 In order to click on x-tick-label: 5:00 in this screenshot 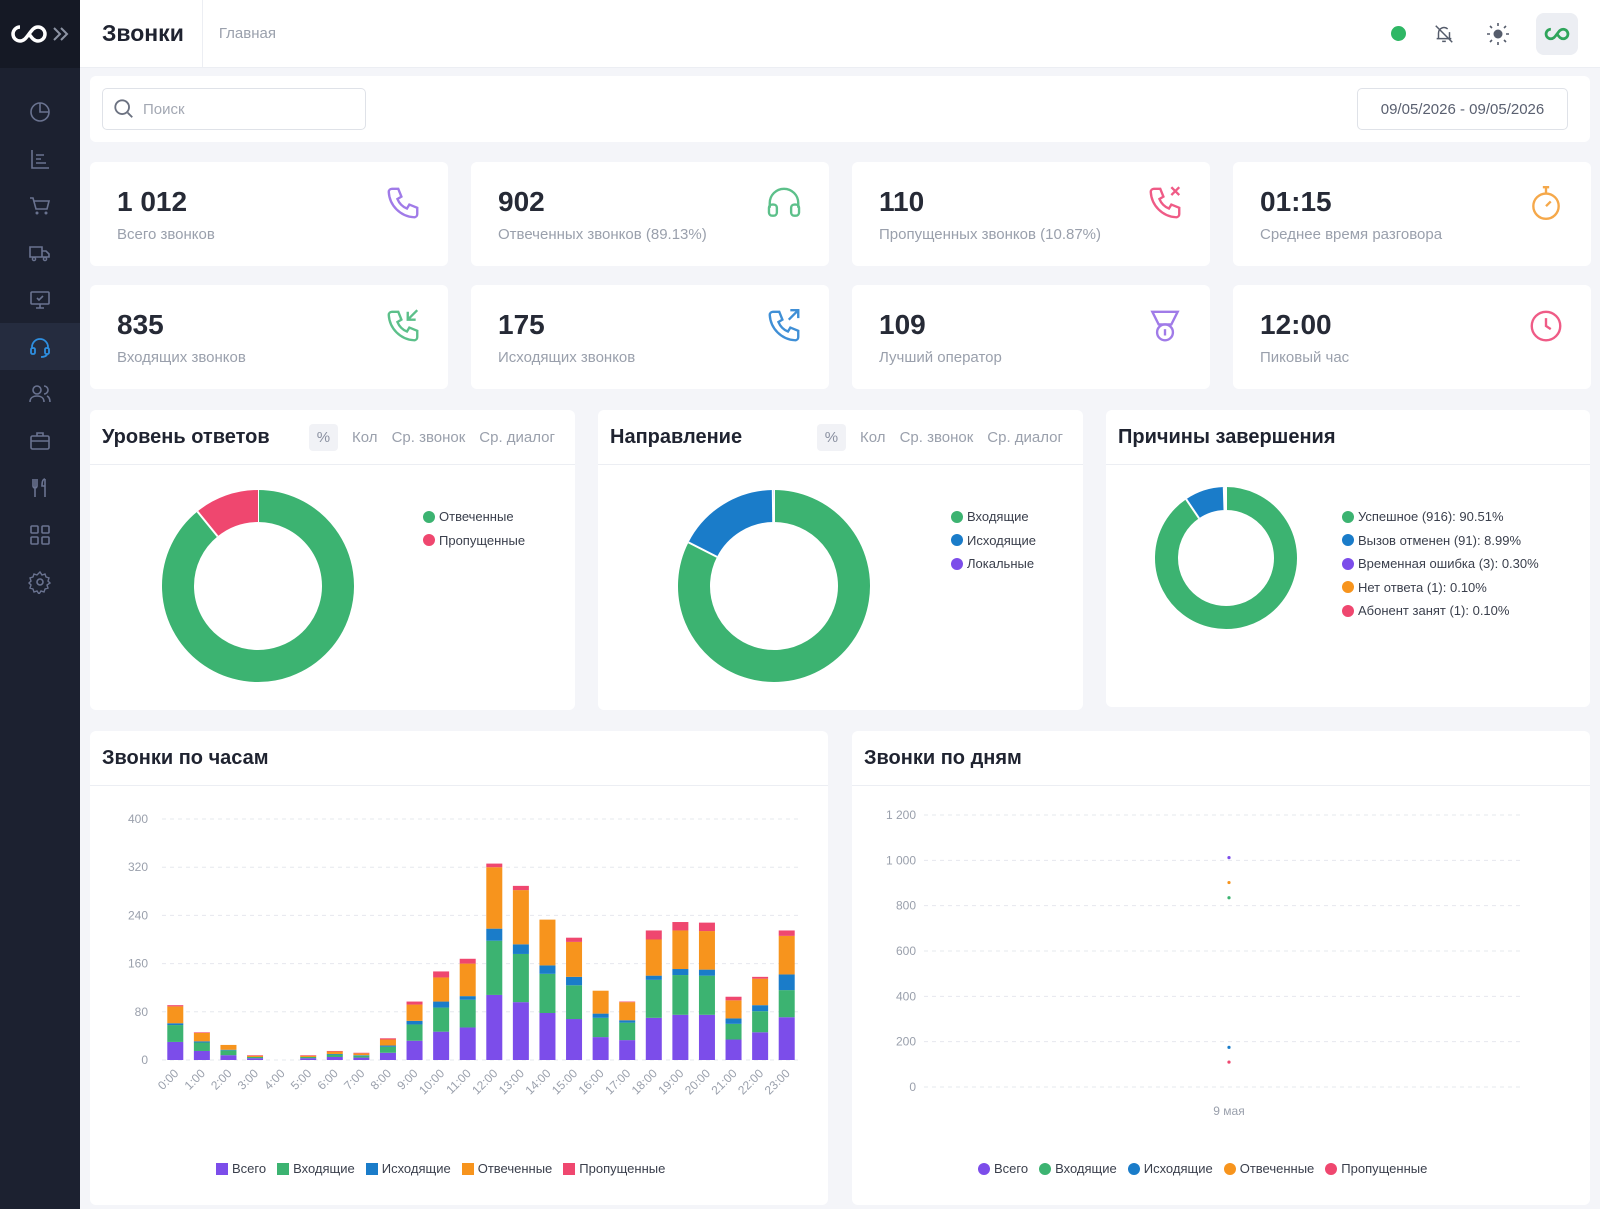, I will do `click(301, 1079)`.